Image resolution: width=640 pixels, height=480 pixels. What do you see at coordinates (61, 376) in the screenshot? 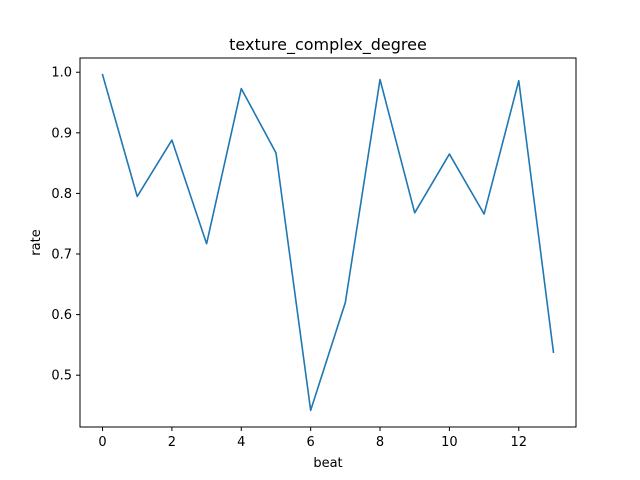
I see `y-tick-label: 0.5` at bounding box center [61, 376].